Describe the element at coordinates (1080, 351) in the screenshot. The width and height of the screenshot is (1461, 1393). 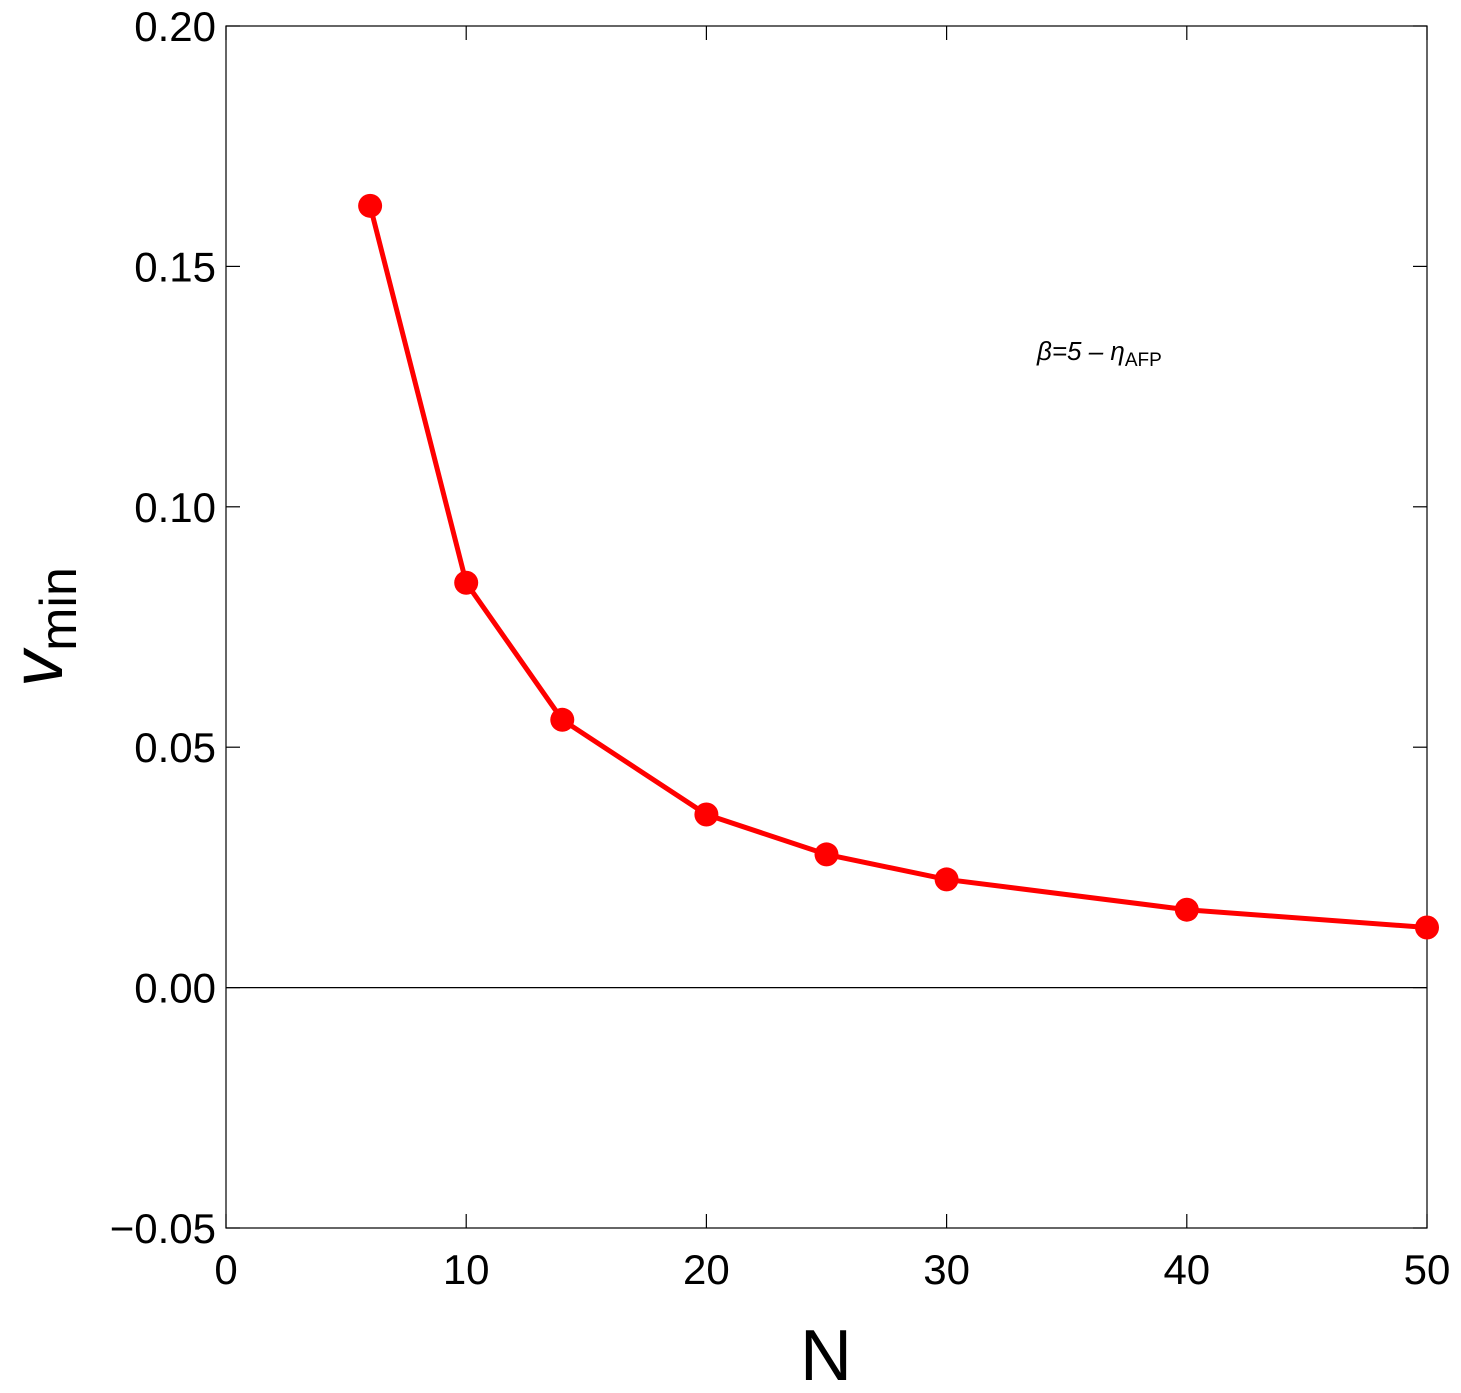
I see `annotation-main: β=5 – η` at that location.